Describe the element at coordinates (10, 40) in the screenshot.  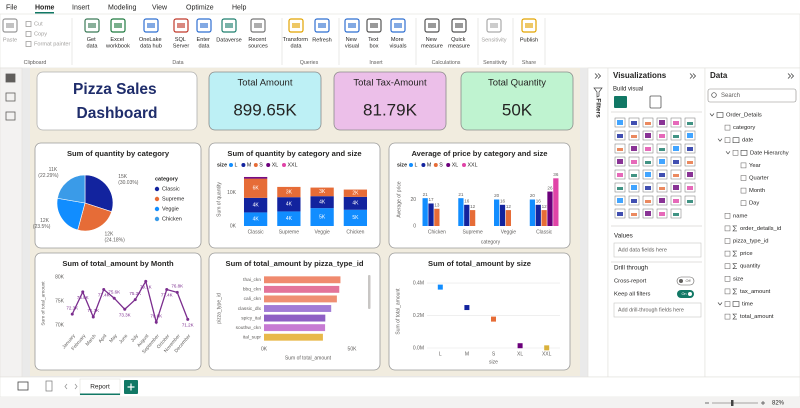
I see `ribbon-button: Paste` at that location.